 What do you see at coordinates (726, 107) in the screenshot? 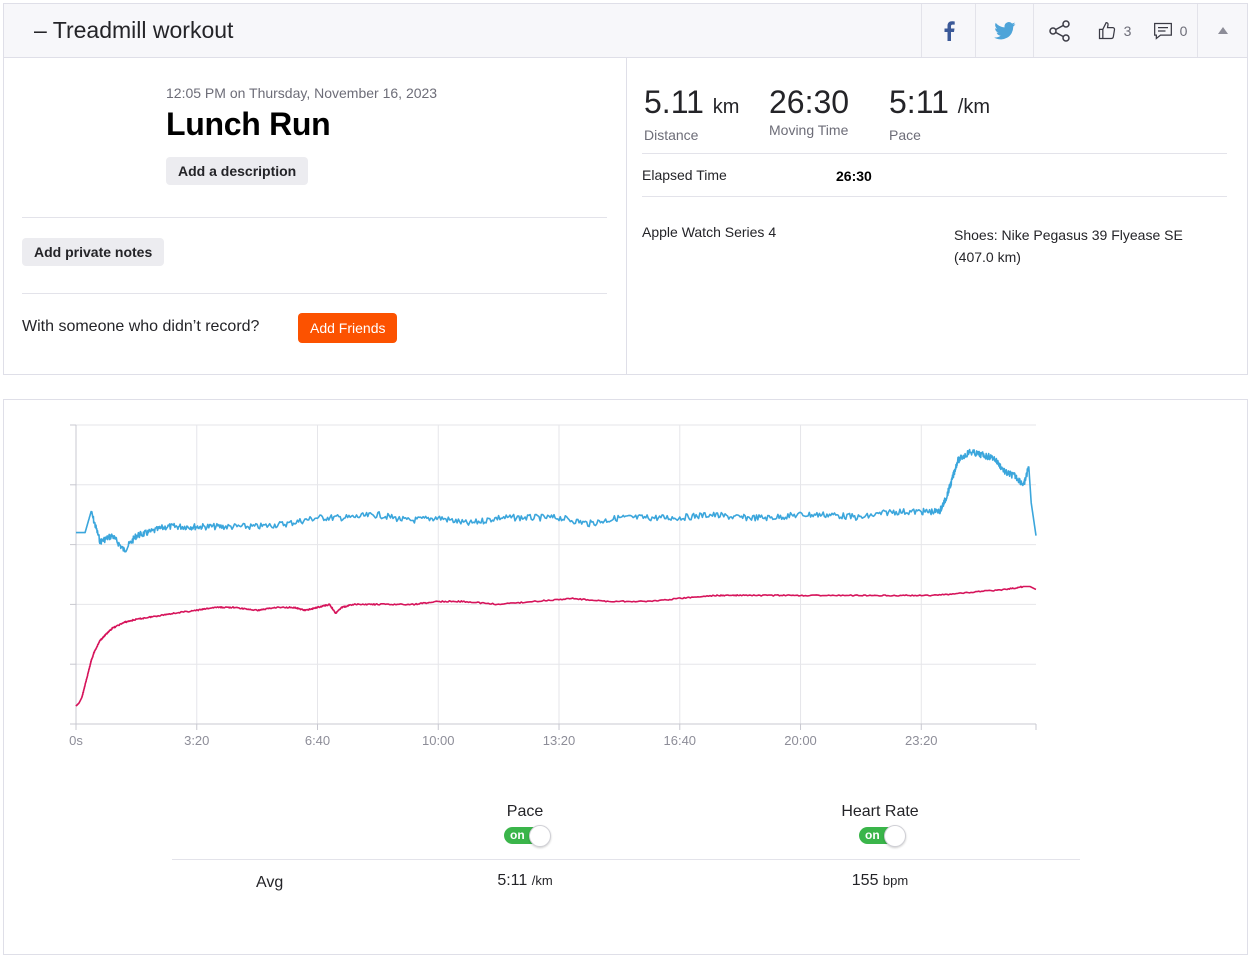
I see `distance-unit: km` at bounding box center [726, 107].